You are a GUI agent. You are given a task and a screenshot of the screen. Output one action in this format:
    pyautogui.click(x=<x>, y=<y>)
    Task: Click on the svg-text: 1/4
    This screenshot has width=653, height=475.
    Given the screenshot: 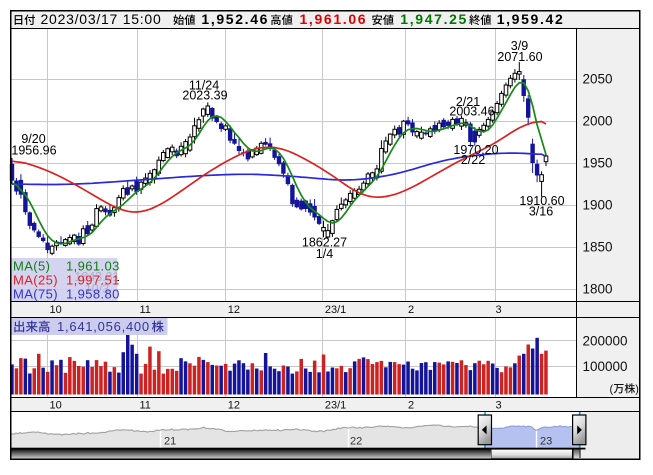 What is the action you would take?
    pyautogui.click(x=324, y=254)
    